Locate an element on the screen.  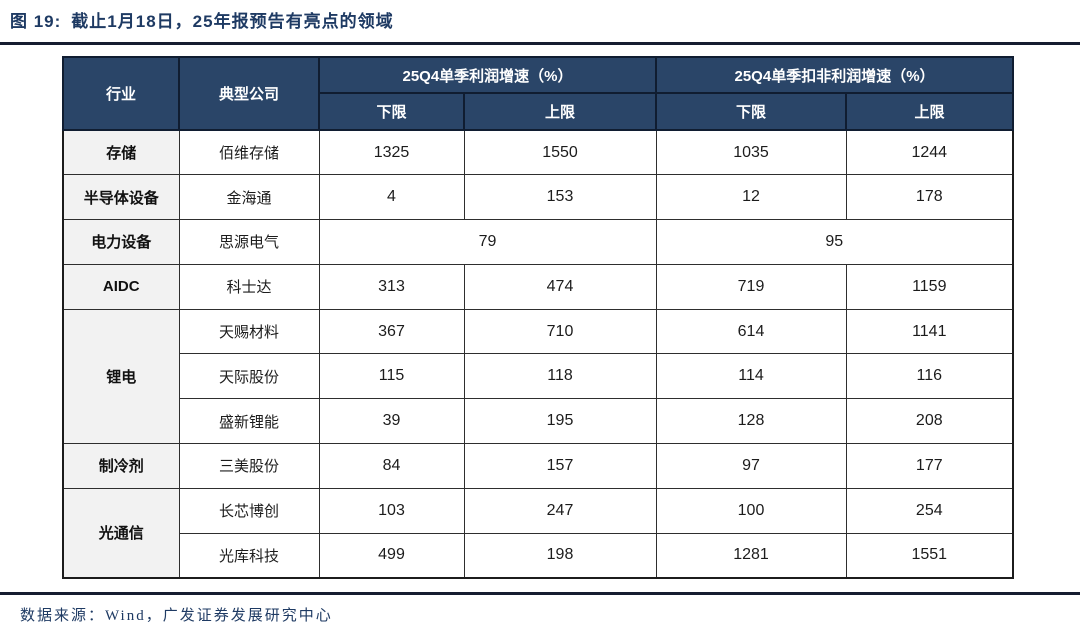
cell-value: 12 is located at coordinates (751, 197).